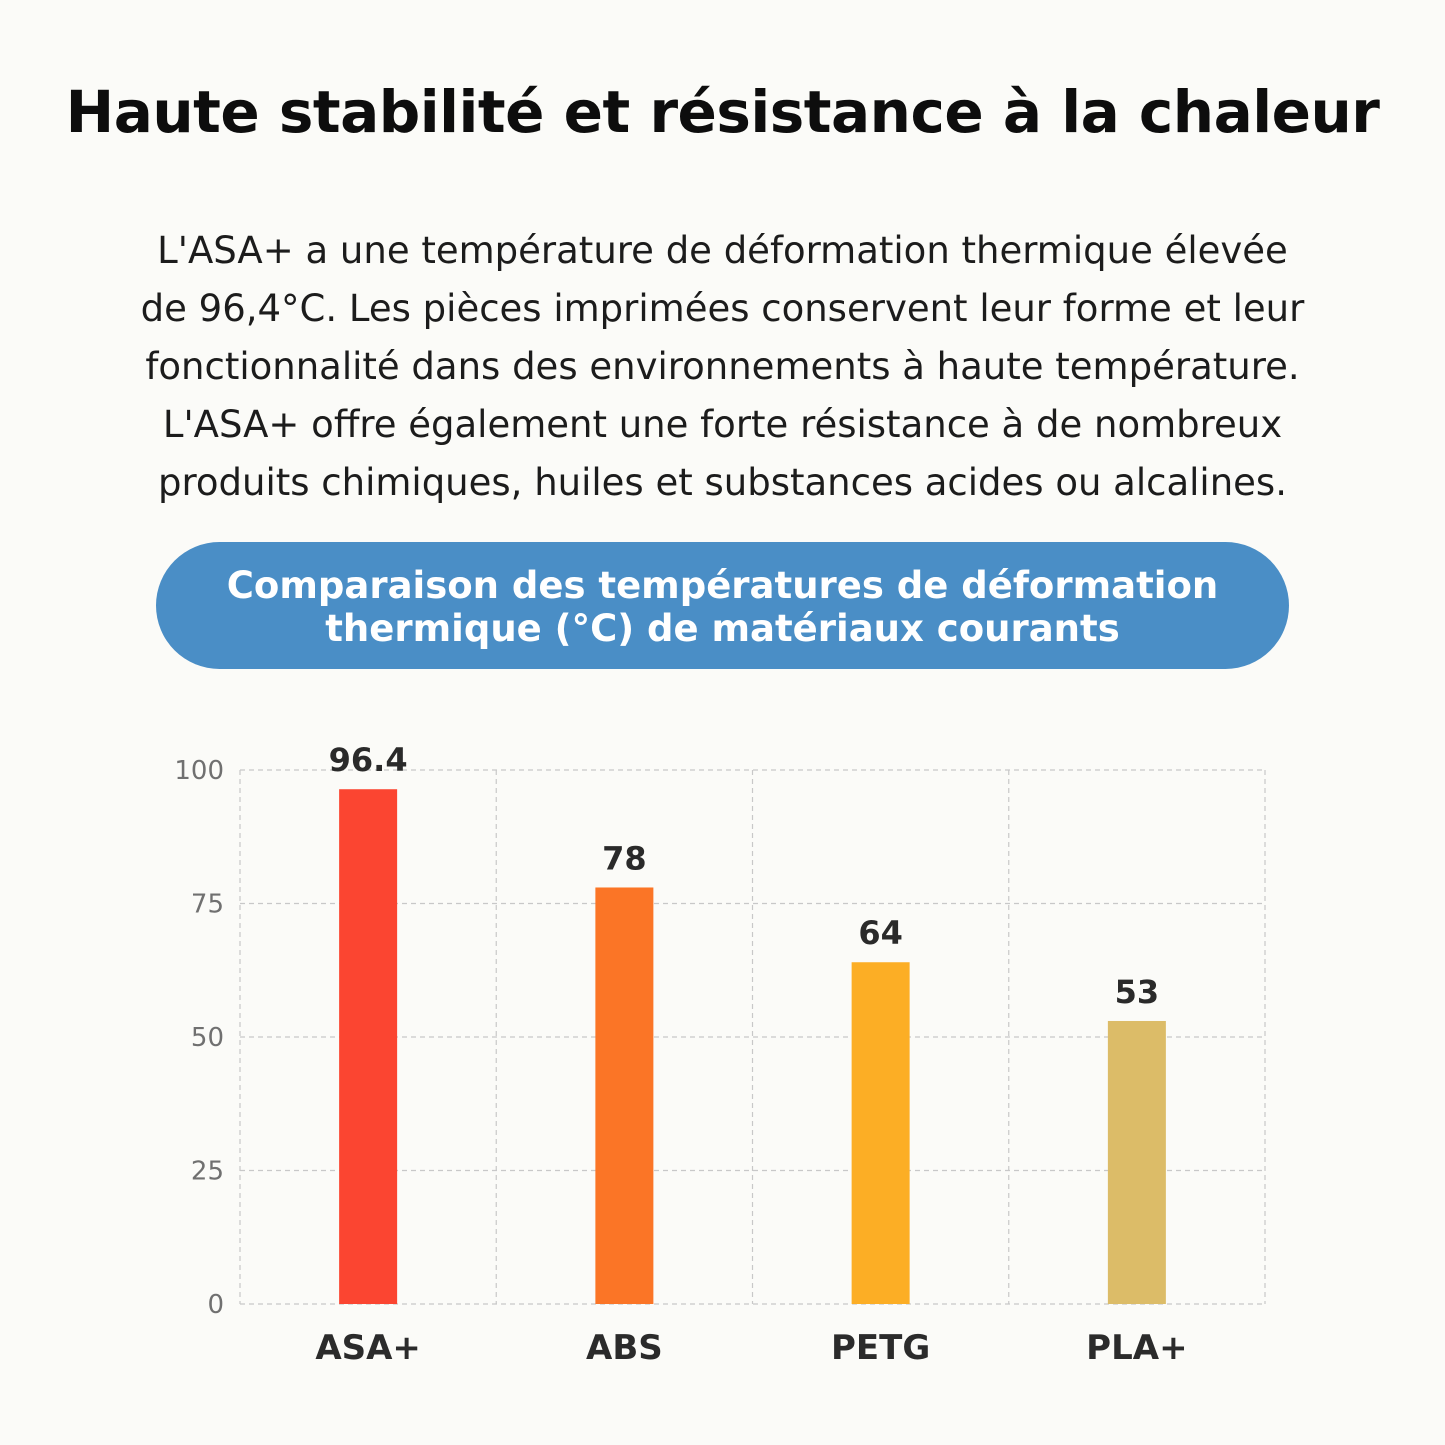  Describe the element at coordinates (1136, 1348) in the screenshot. I see `x-category-label: PLA+` at that location.